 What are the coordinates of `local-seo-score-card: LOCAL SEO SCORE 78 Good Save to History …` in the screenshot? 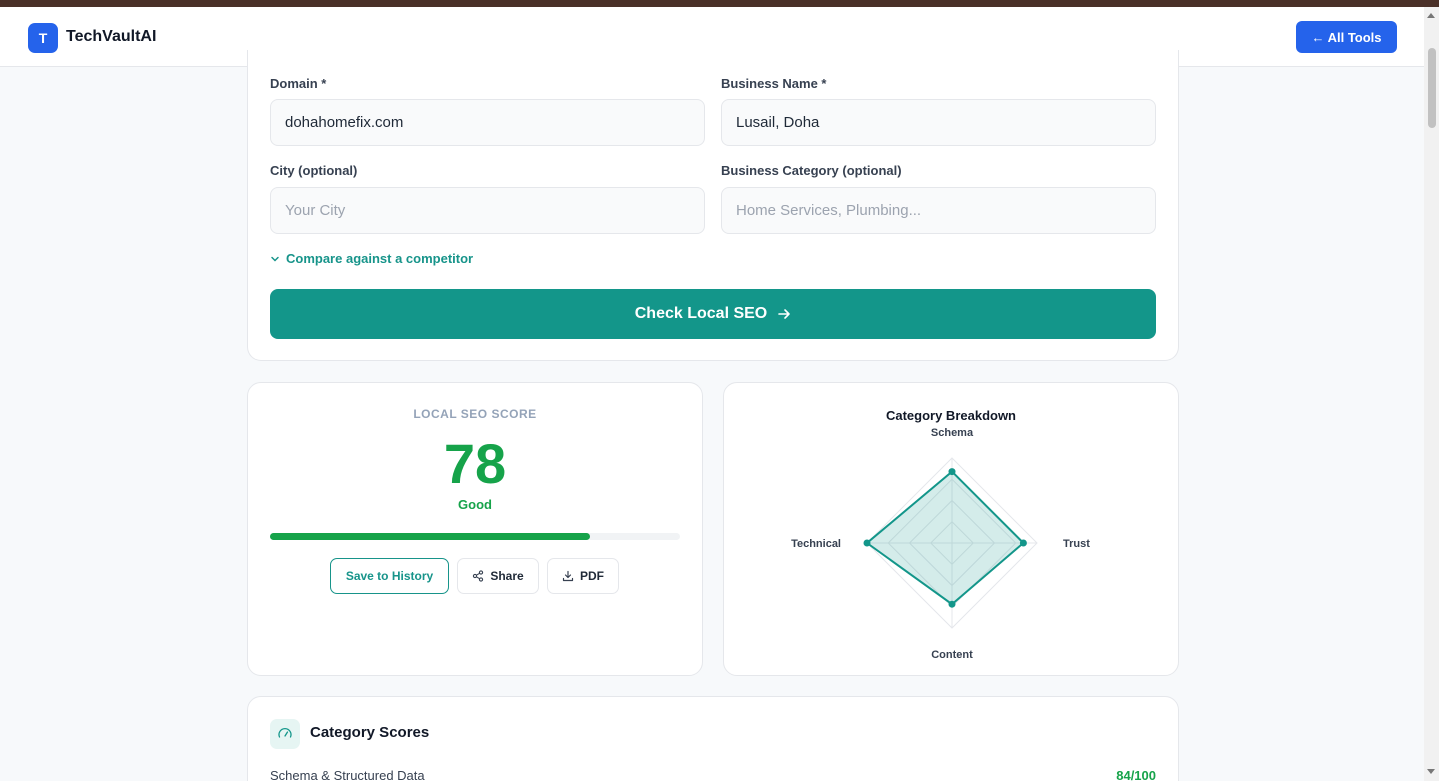 It's located at (475, 529).